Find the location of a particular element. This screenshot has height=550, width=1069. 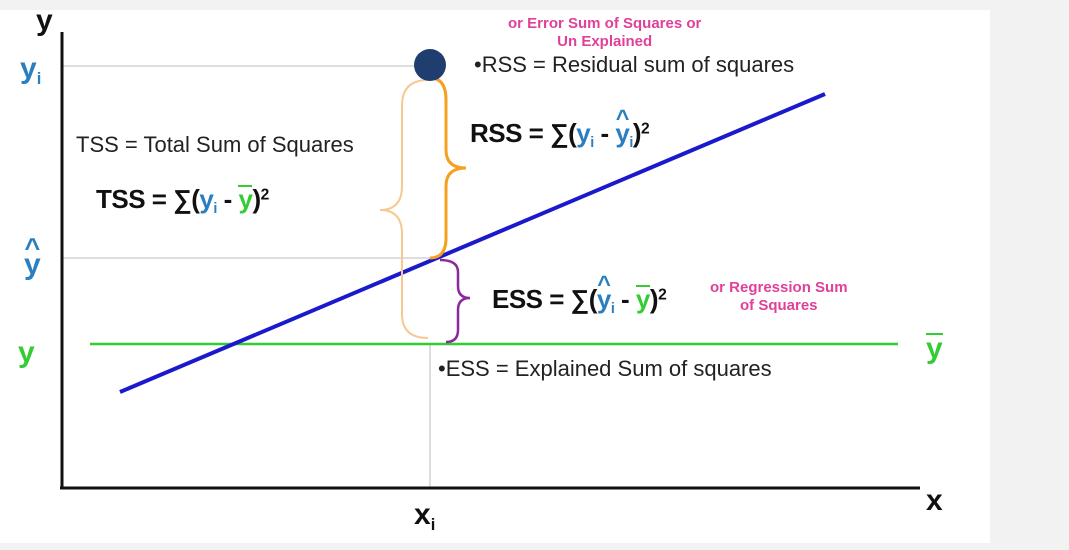

xi-tick-label: xi is located at coordinates (425, 516).